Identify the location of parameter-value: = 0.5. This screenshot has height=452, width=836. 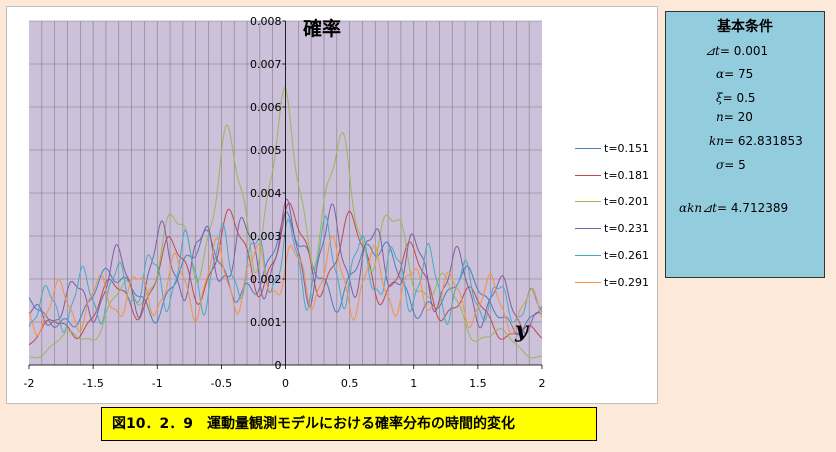
(739, 98).